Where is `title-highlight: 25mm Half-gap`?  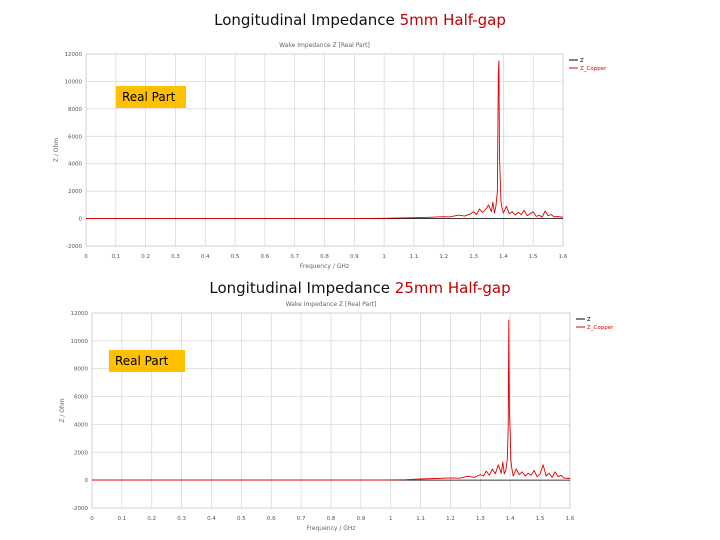
title-highlight: 25mm Half-gap is located at coordinates (452, 288).